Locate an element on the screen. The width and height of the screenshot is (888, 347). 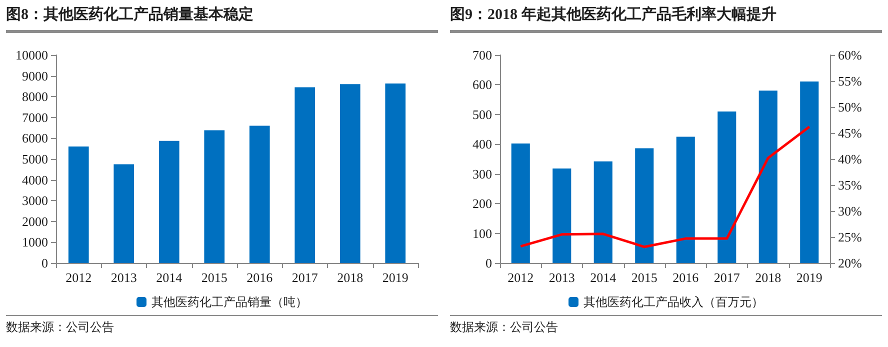
y-tick-label: 400 is located at coordinates (482, 144).